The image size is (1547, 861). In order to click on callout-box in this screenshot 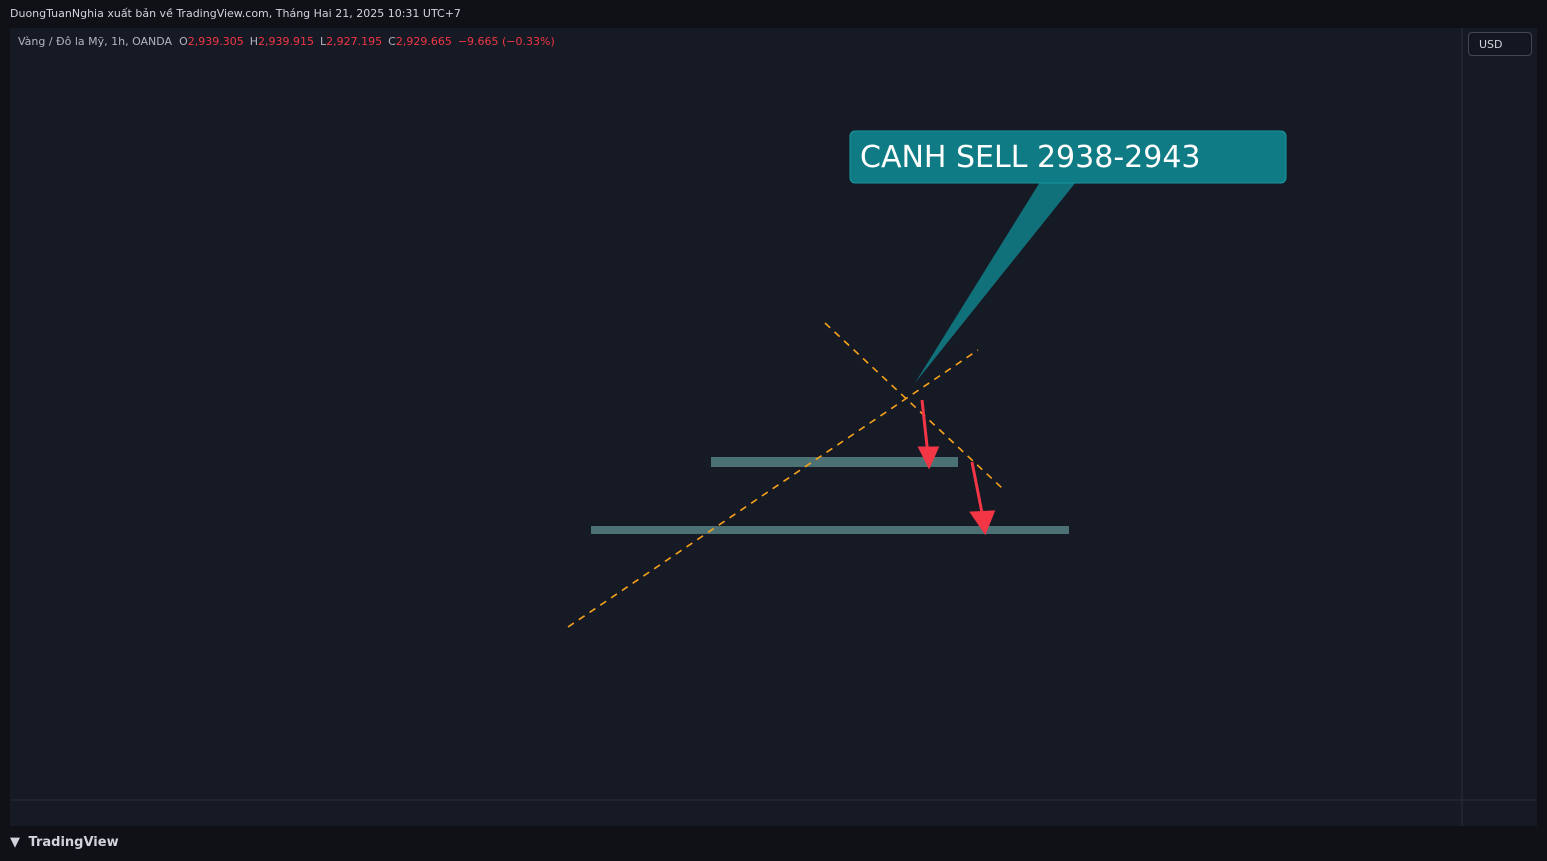, I will do `click(1068, 157)`.